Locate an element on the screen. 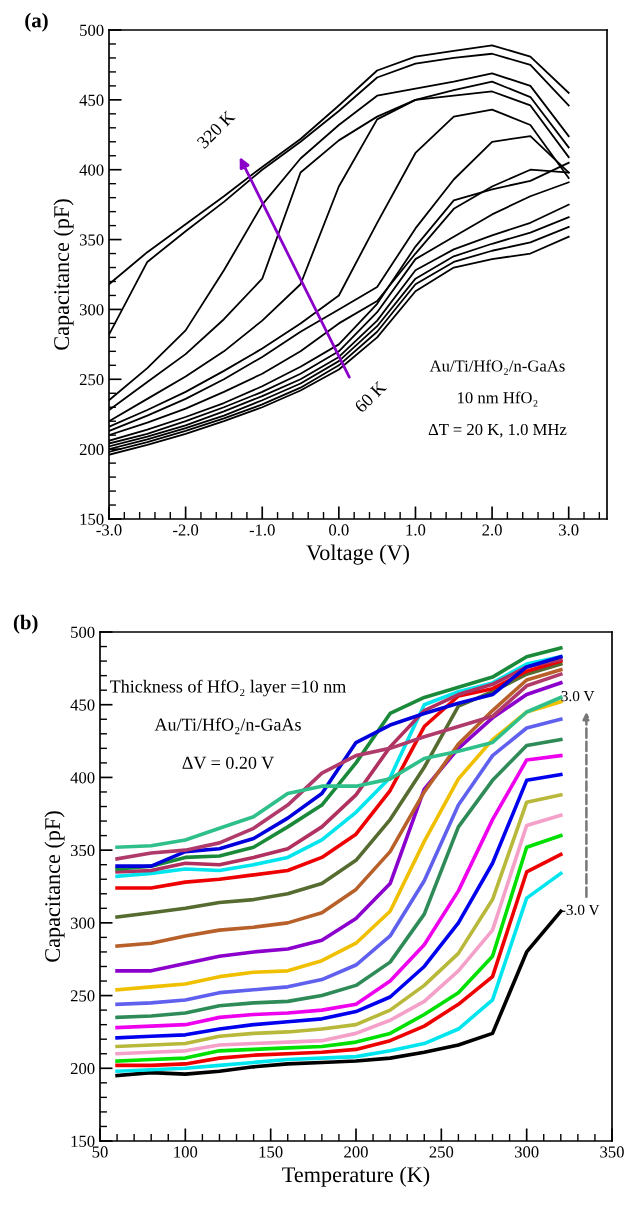 This screenshot has height=1210, width=629. x-tick-label: 150 is located at coordinates (271, 1152).